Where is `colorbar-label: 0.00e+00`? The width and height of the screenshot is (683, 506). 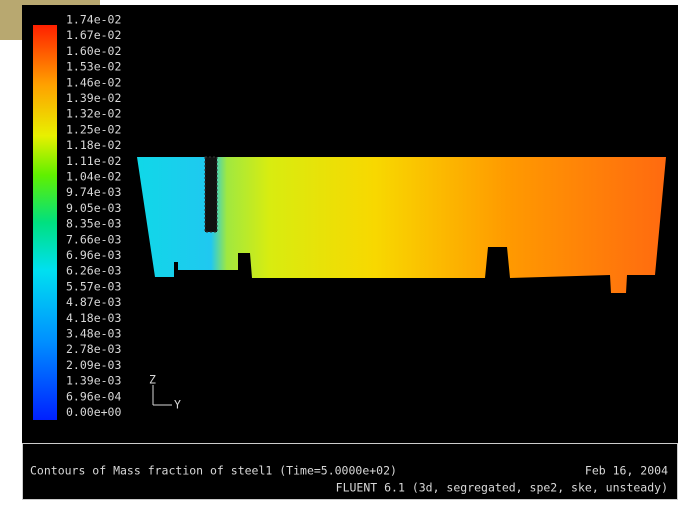 colorbar-label: 0.00e+00 is located at coordinates (93, 412).